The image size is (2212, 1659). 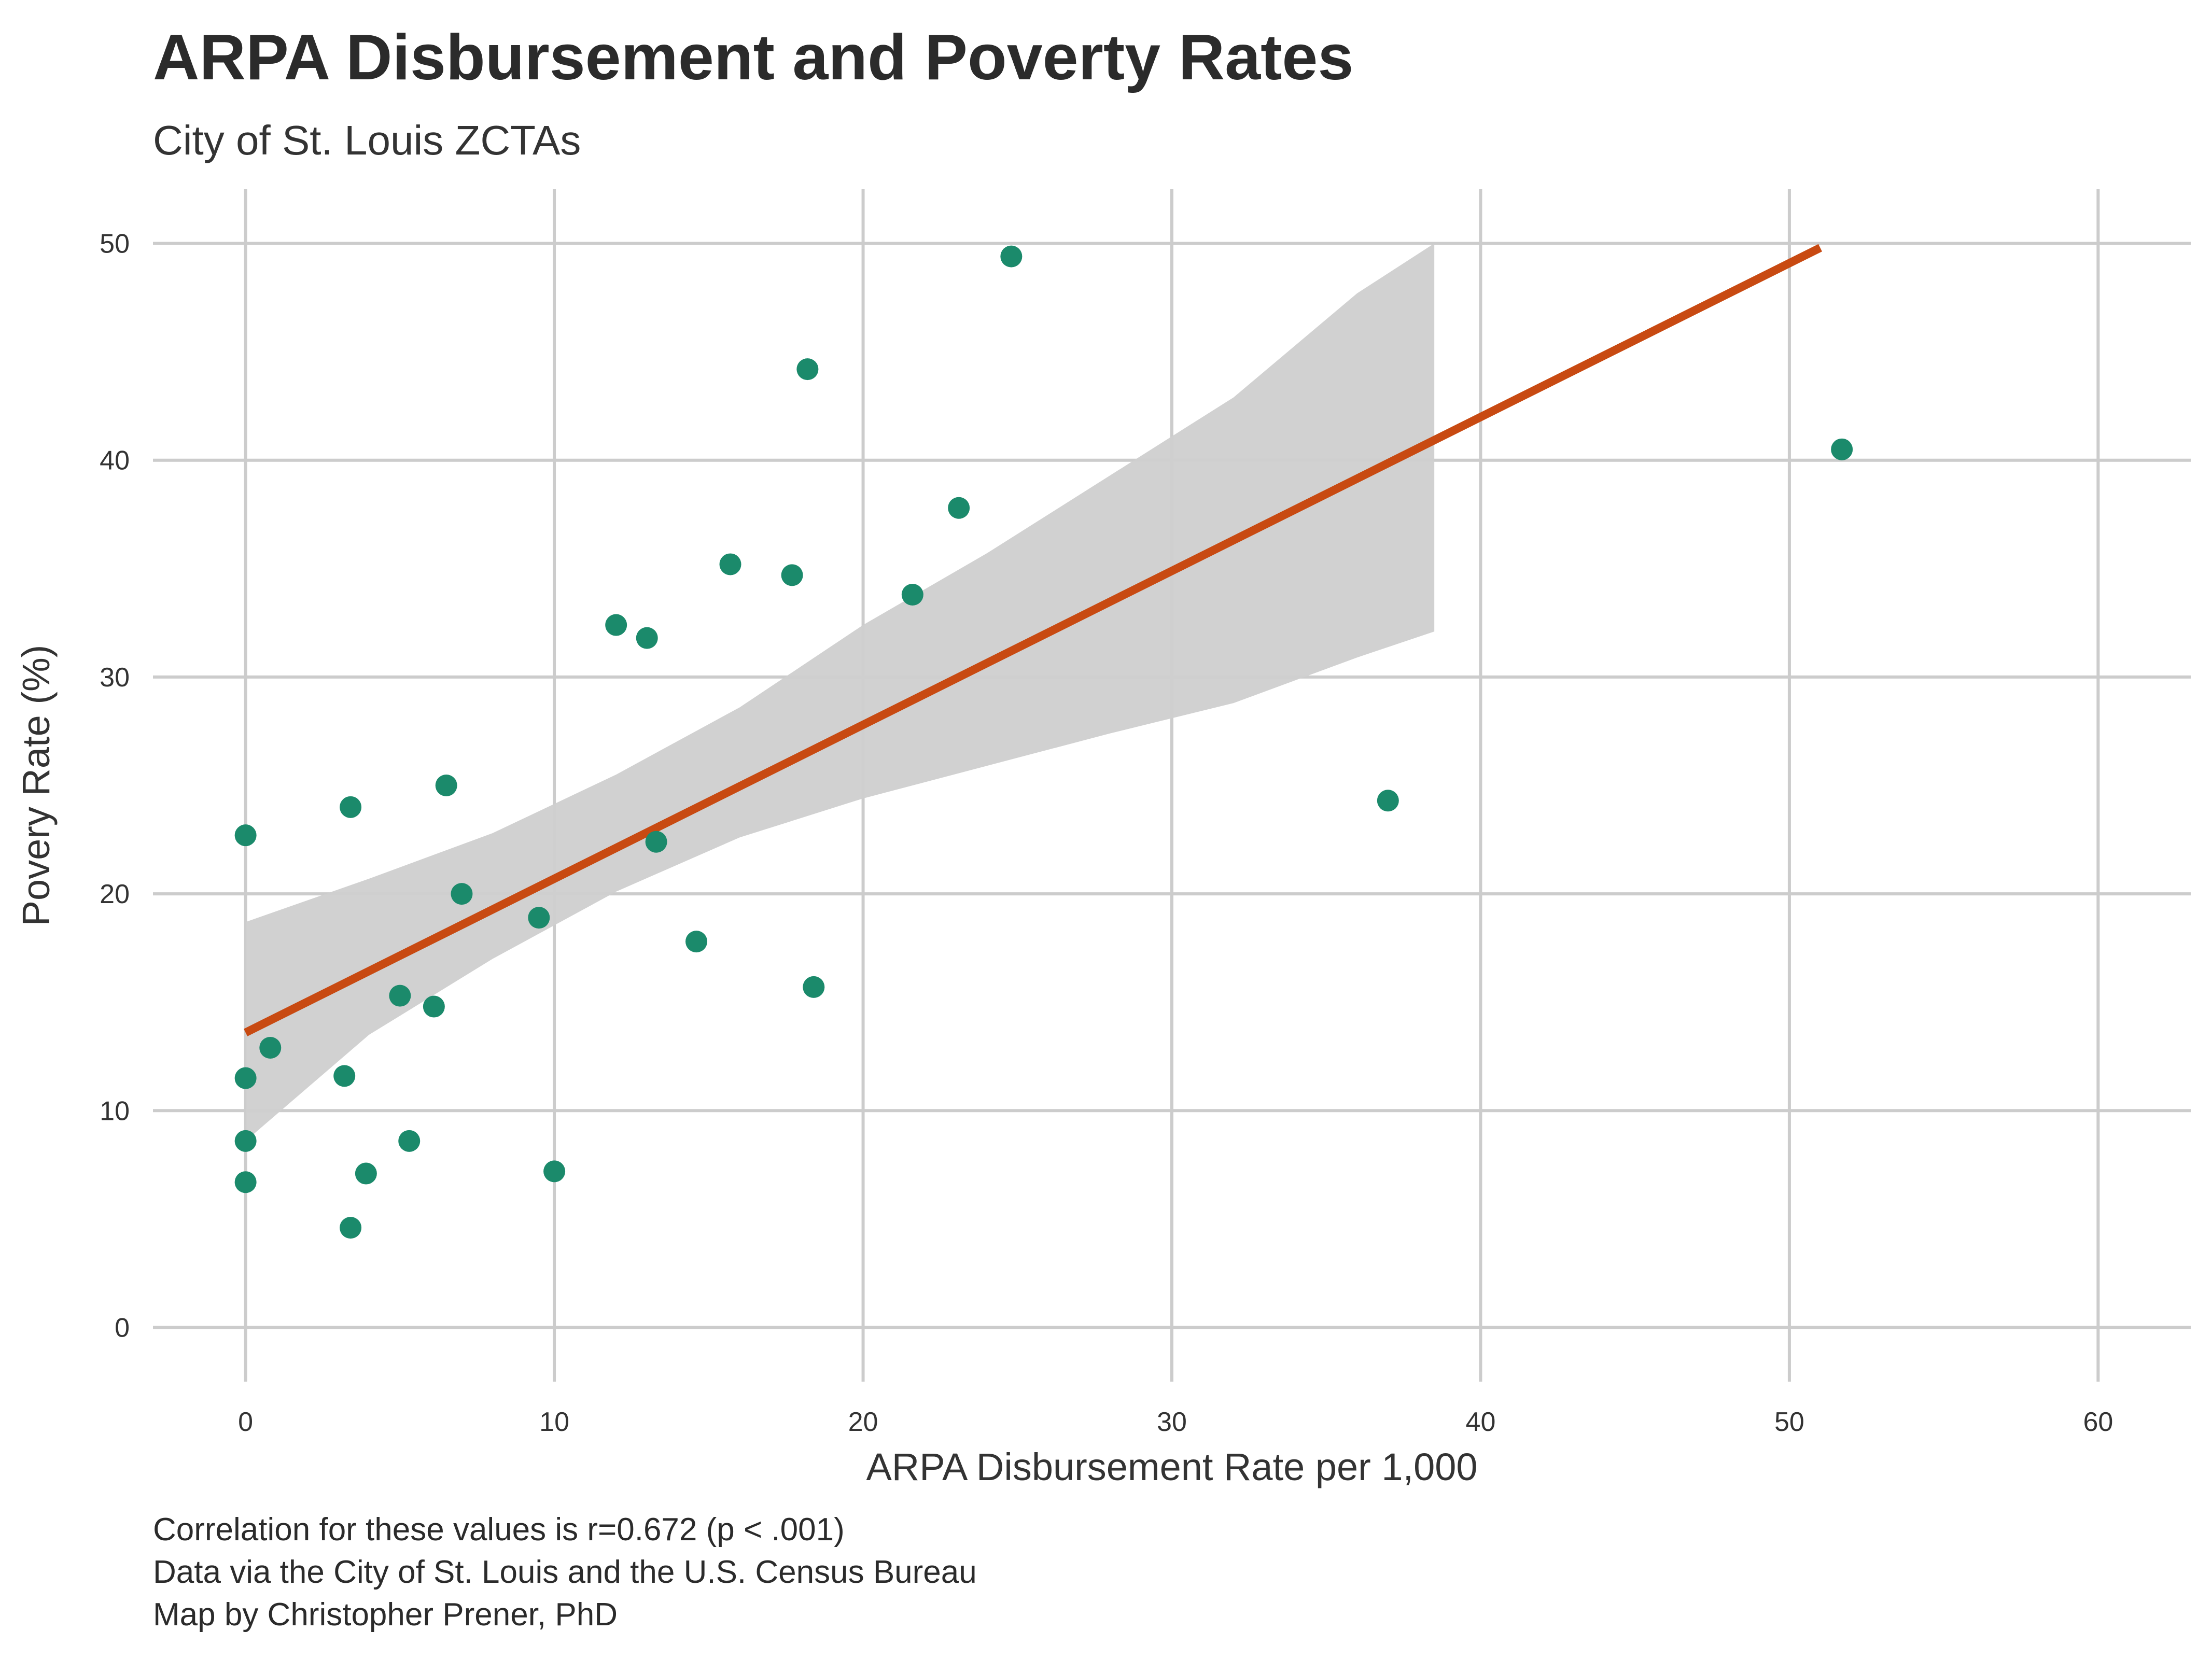 What do you see at coordinates (115, 244) in the screenshot?
I see `y-tick-label: 50` at bounding box center [115, 244].